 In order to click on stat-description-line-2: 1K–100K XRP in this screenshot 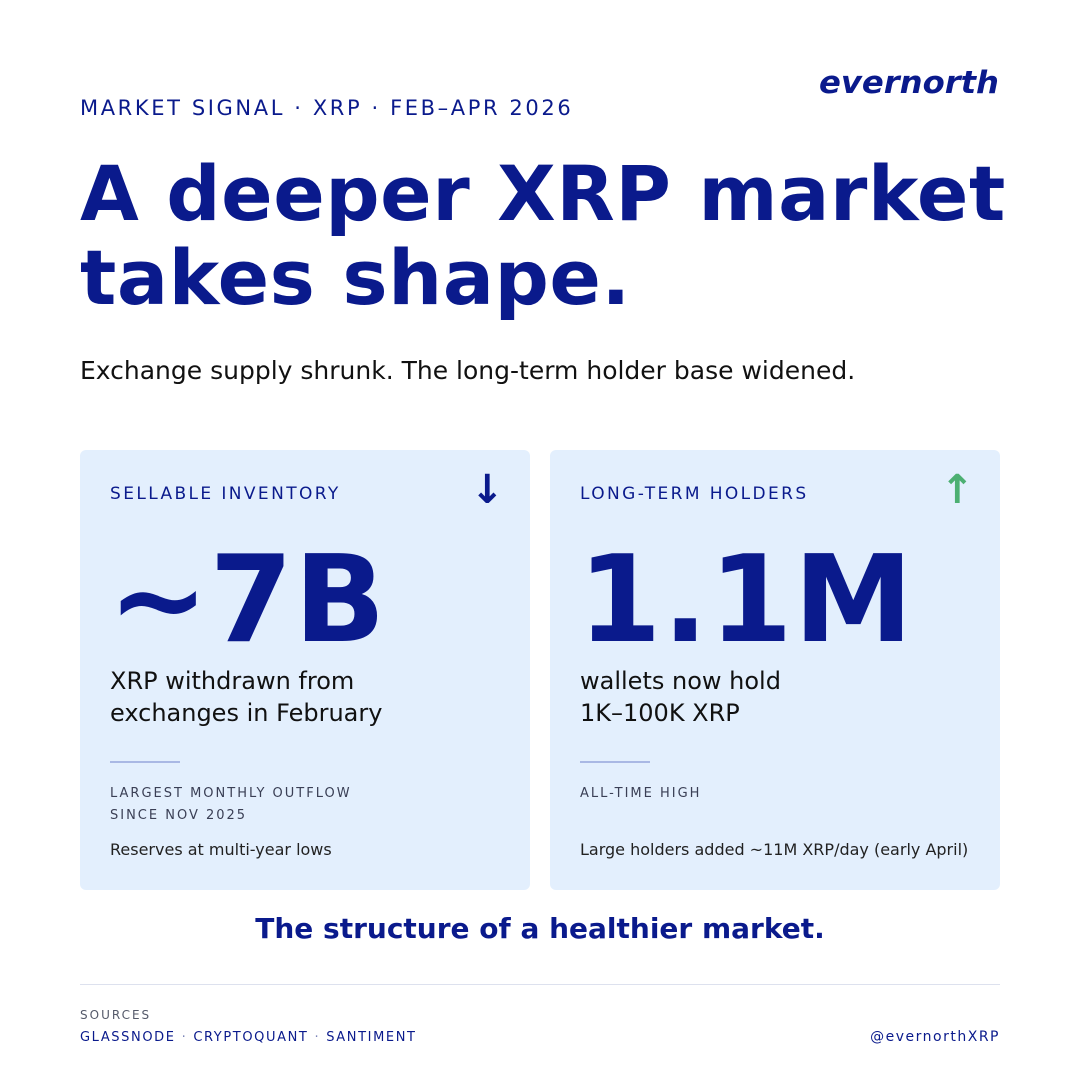, I will do `click(660, 713)`.